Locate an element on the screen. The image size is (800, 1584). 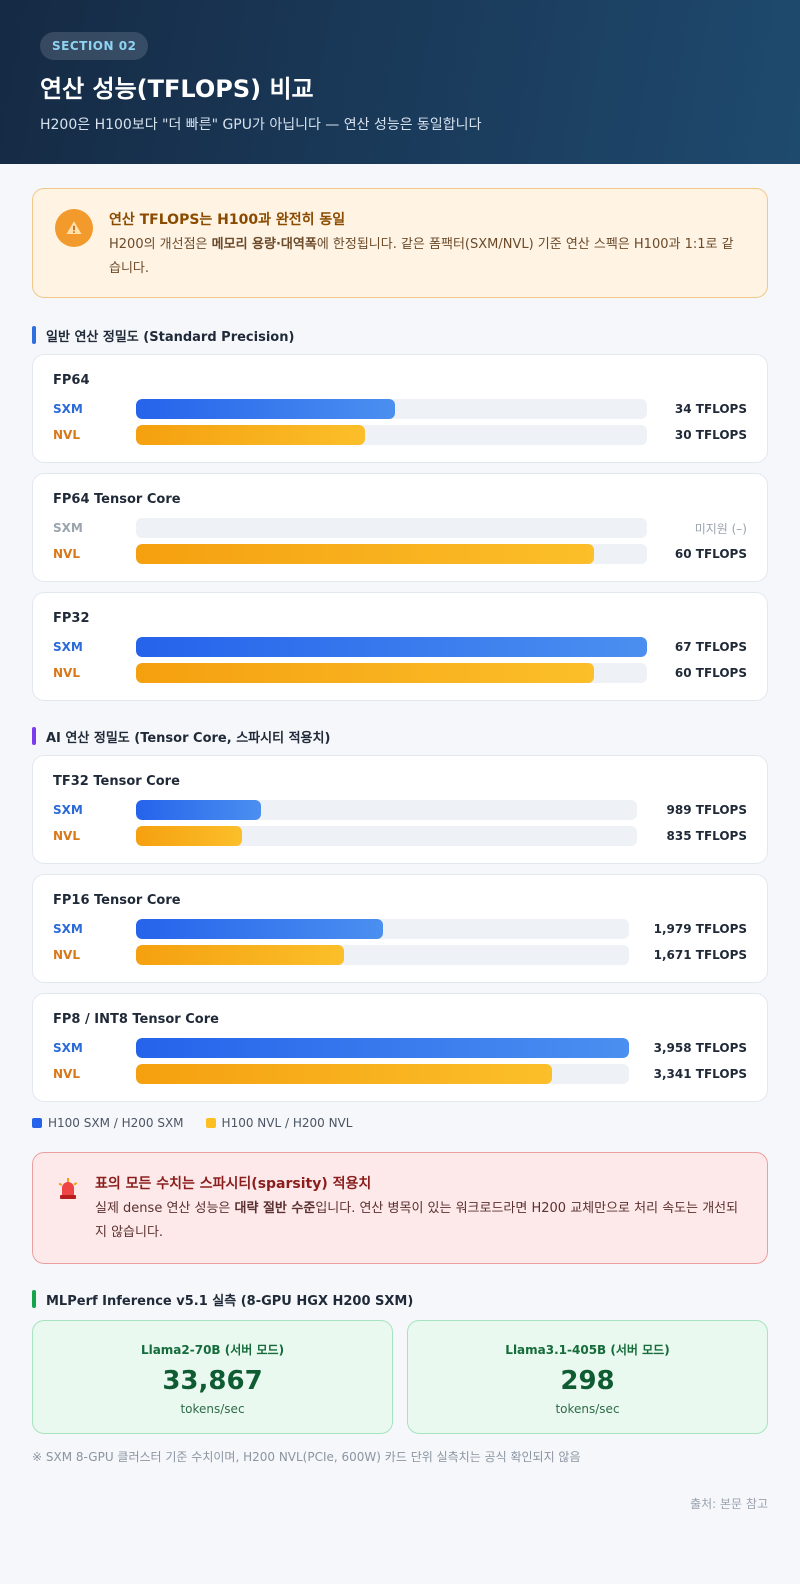
sparsity-title: 표의 모든 수치는 스파시티(sparsity) 적용치 is located at coordinates (233, 1184).